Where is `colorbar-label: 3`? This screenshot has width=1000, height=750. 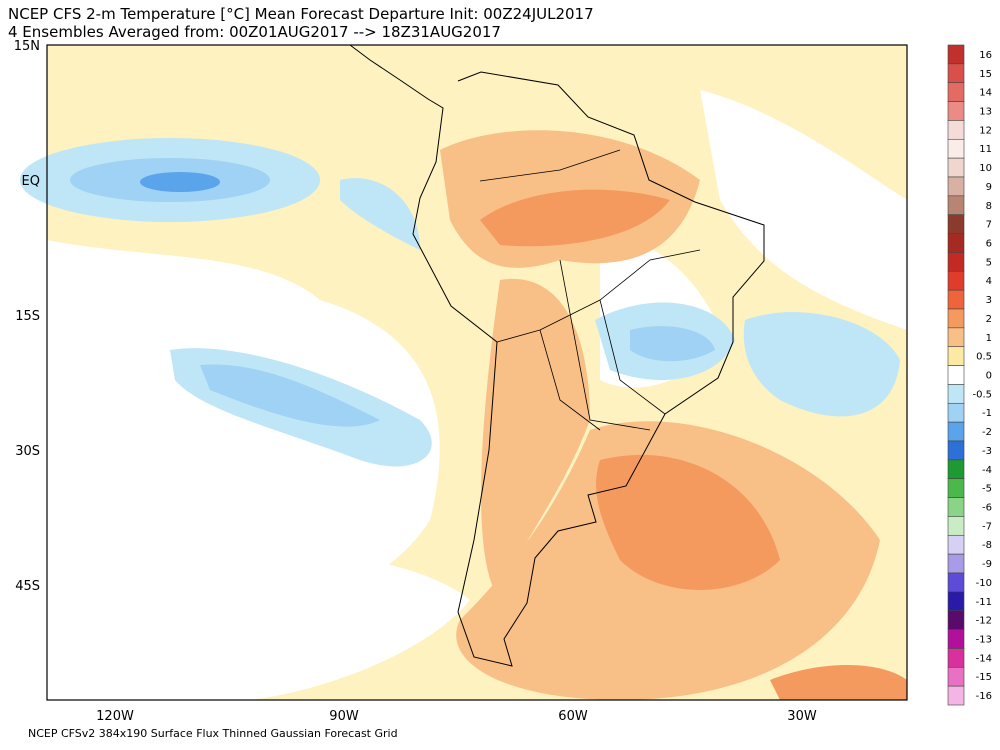 colorbar-label: 3 is located at coordinates (989, 300).